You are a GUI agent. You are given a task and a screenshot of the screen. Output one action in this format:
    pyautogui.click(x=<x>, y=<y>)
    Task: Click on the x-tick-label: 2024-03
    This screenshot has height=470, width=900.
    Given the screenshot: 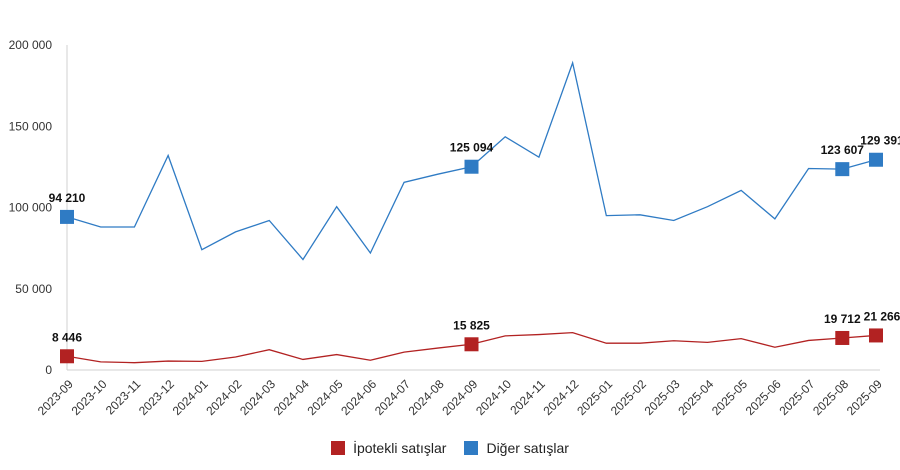 What is the action you would take?
    pyautogui.click(x=257, y=397)
    